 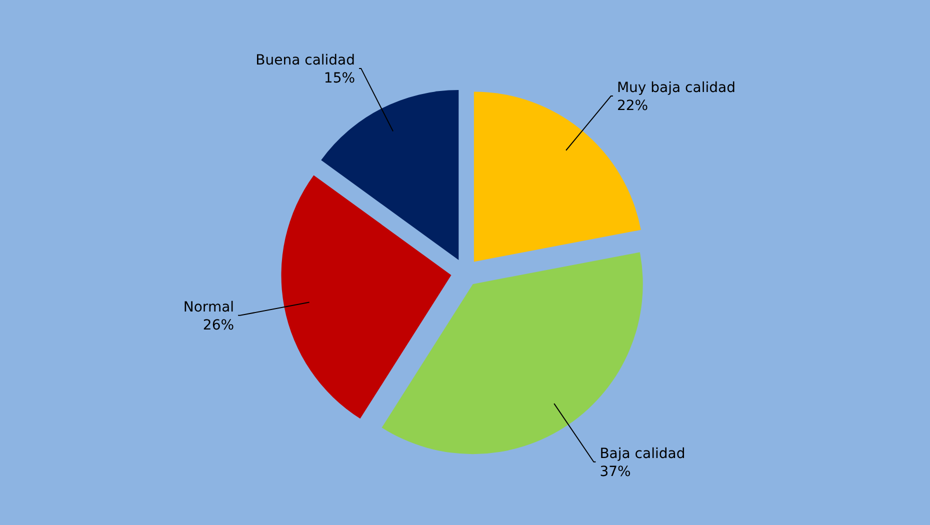 What do you see at coordinates (340, 78) in the screenshot?
I see `data-label: 15%` at bounding box center [340, 78].